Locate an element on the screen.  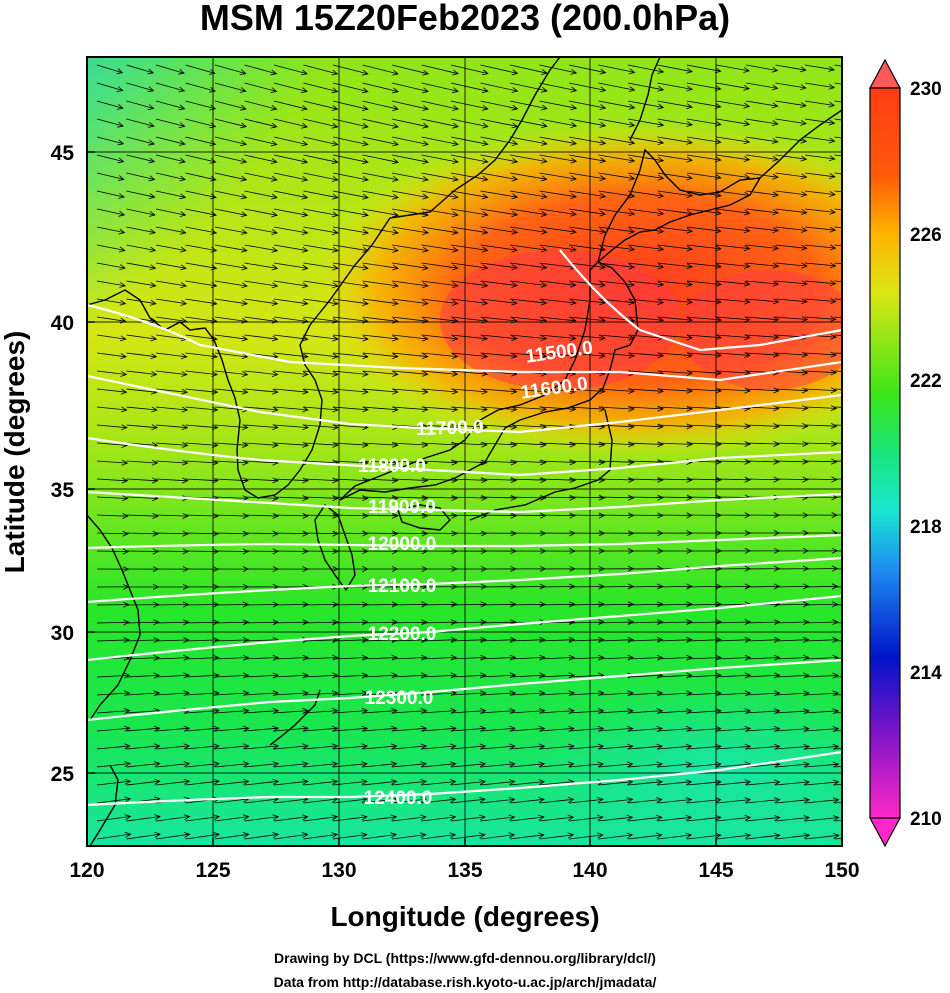
x-tick-label: 130 is located at coordinates (338, 870).